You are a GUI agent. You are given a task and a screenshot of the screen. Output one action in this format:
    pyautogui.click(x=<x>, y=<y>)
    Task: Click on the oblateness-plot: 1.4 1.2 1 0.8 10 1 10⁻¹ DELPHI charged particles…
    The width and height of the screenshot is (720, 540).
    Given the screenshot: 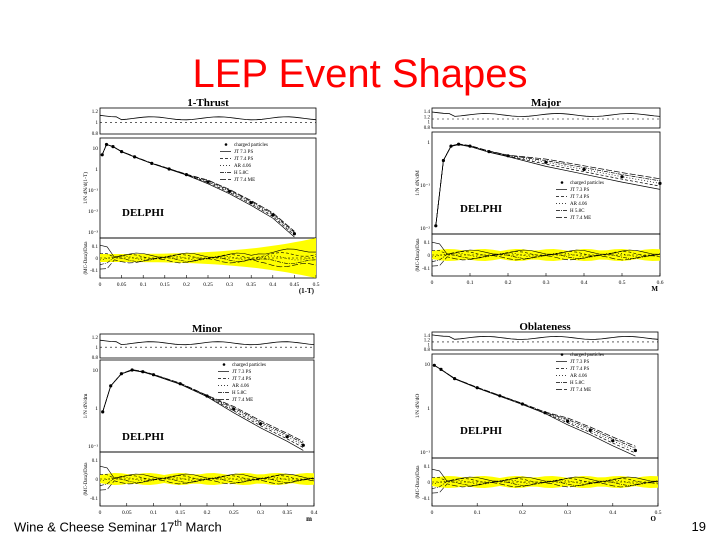 What is the action you would take?
    pyautogui.click(x=540, y=424)
    